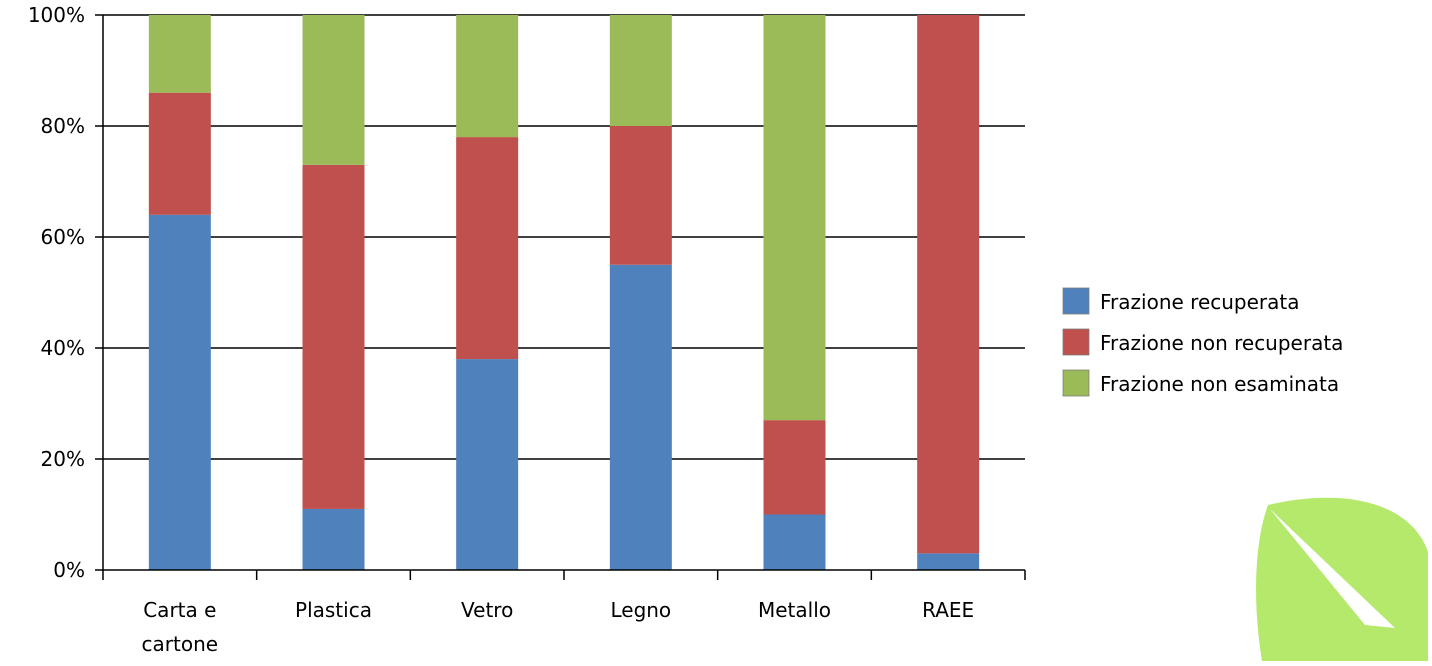  I want to click on x-category-label-line: Plastica, so click(333, 610).